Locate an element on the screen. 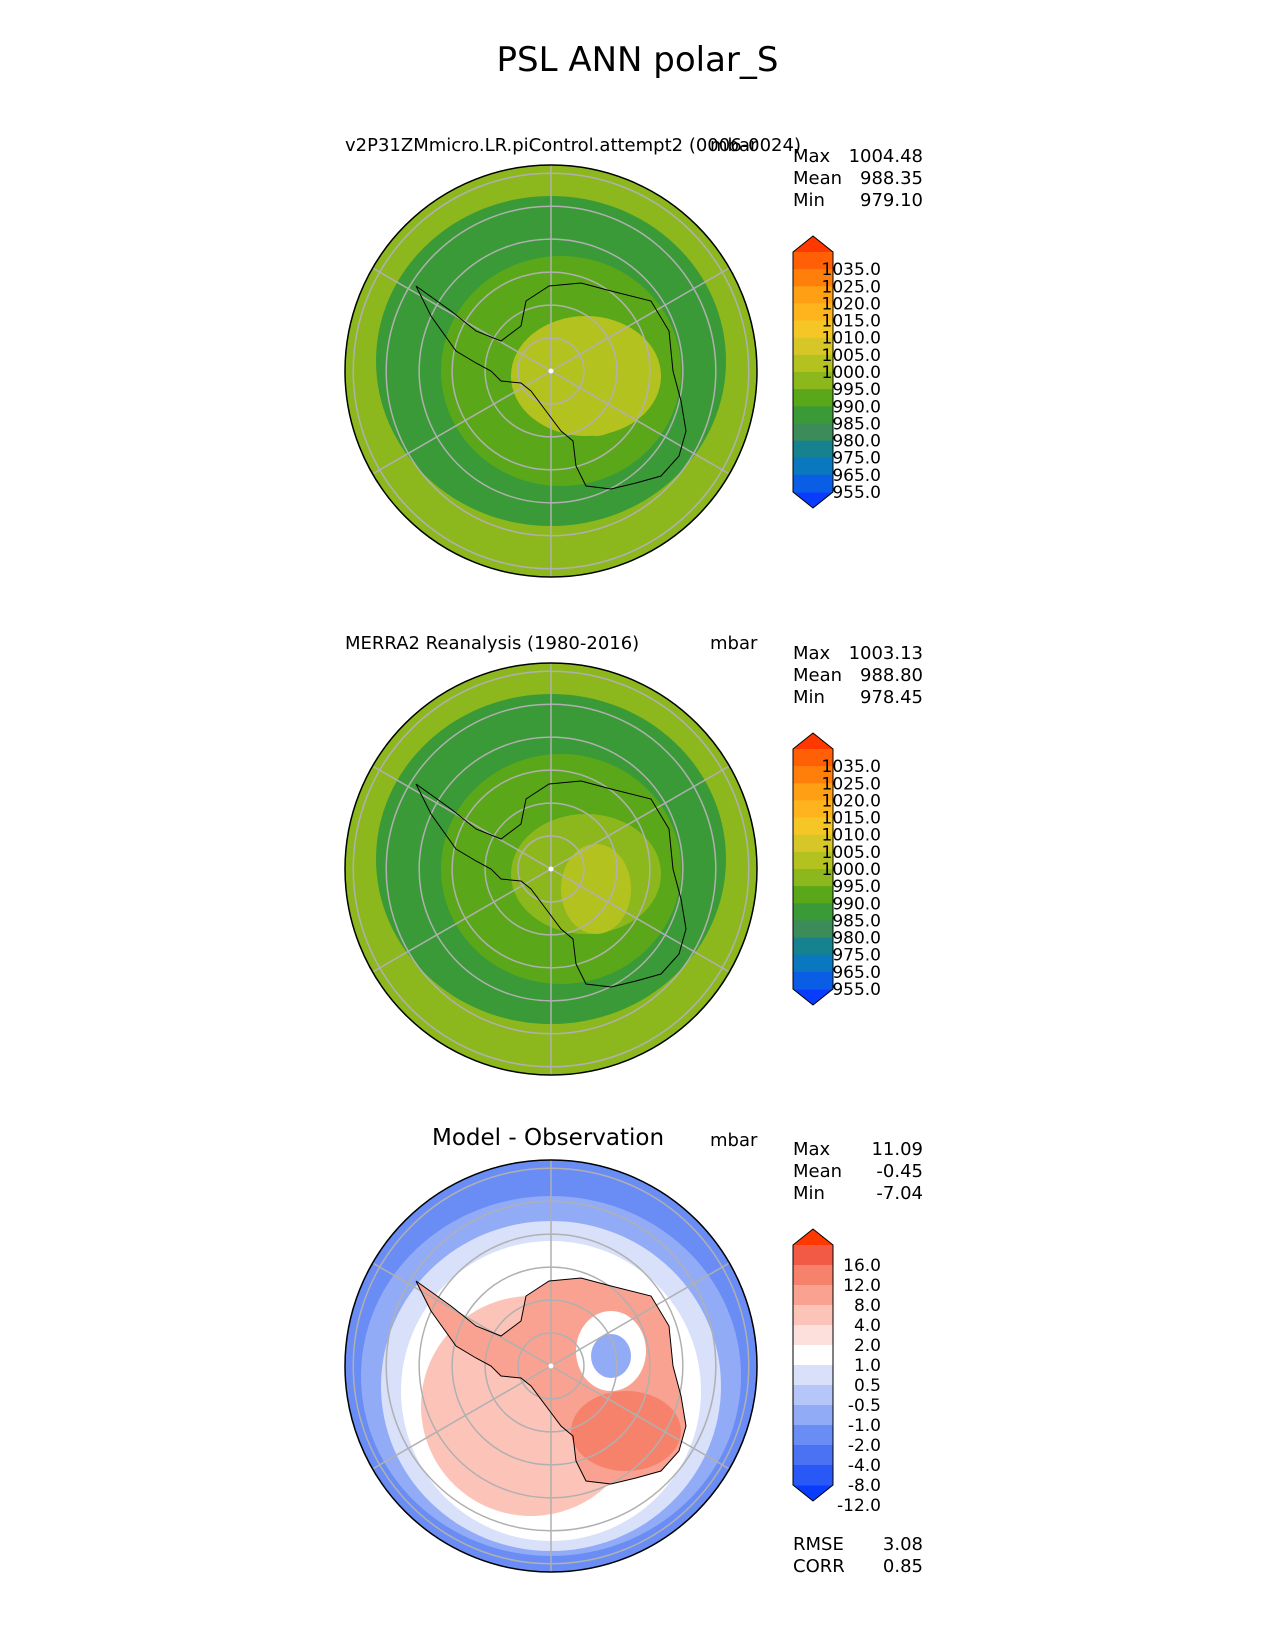  stat-value-mean: 988.35 is located at coordinates (891, 178).